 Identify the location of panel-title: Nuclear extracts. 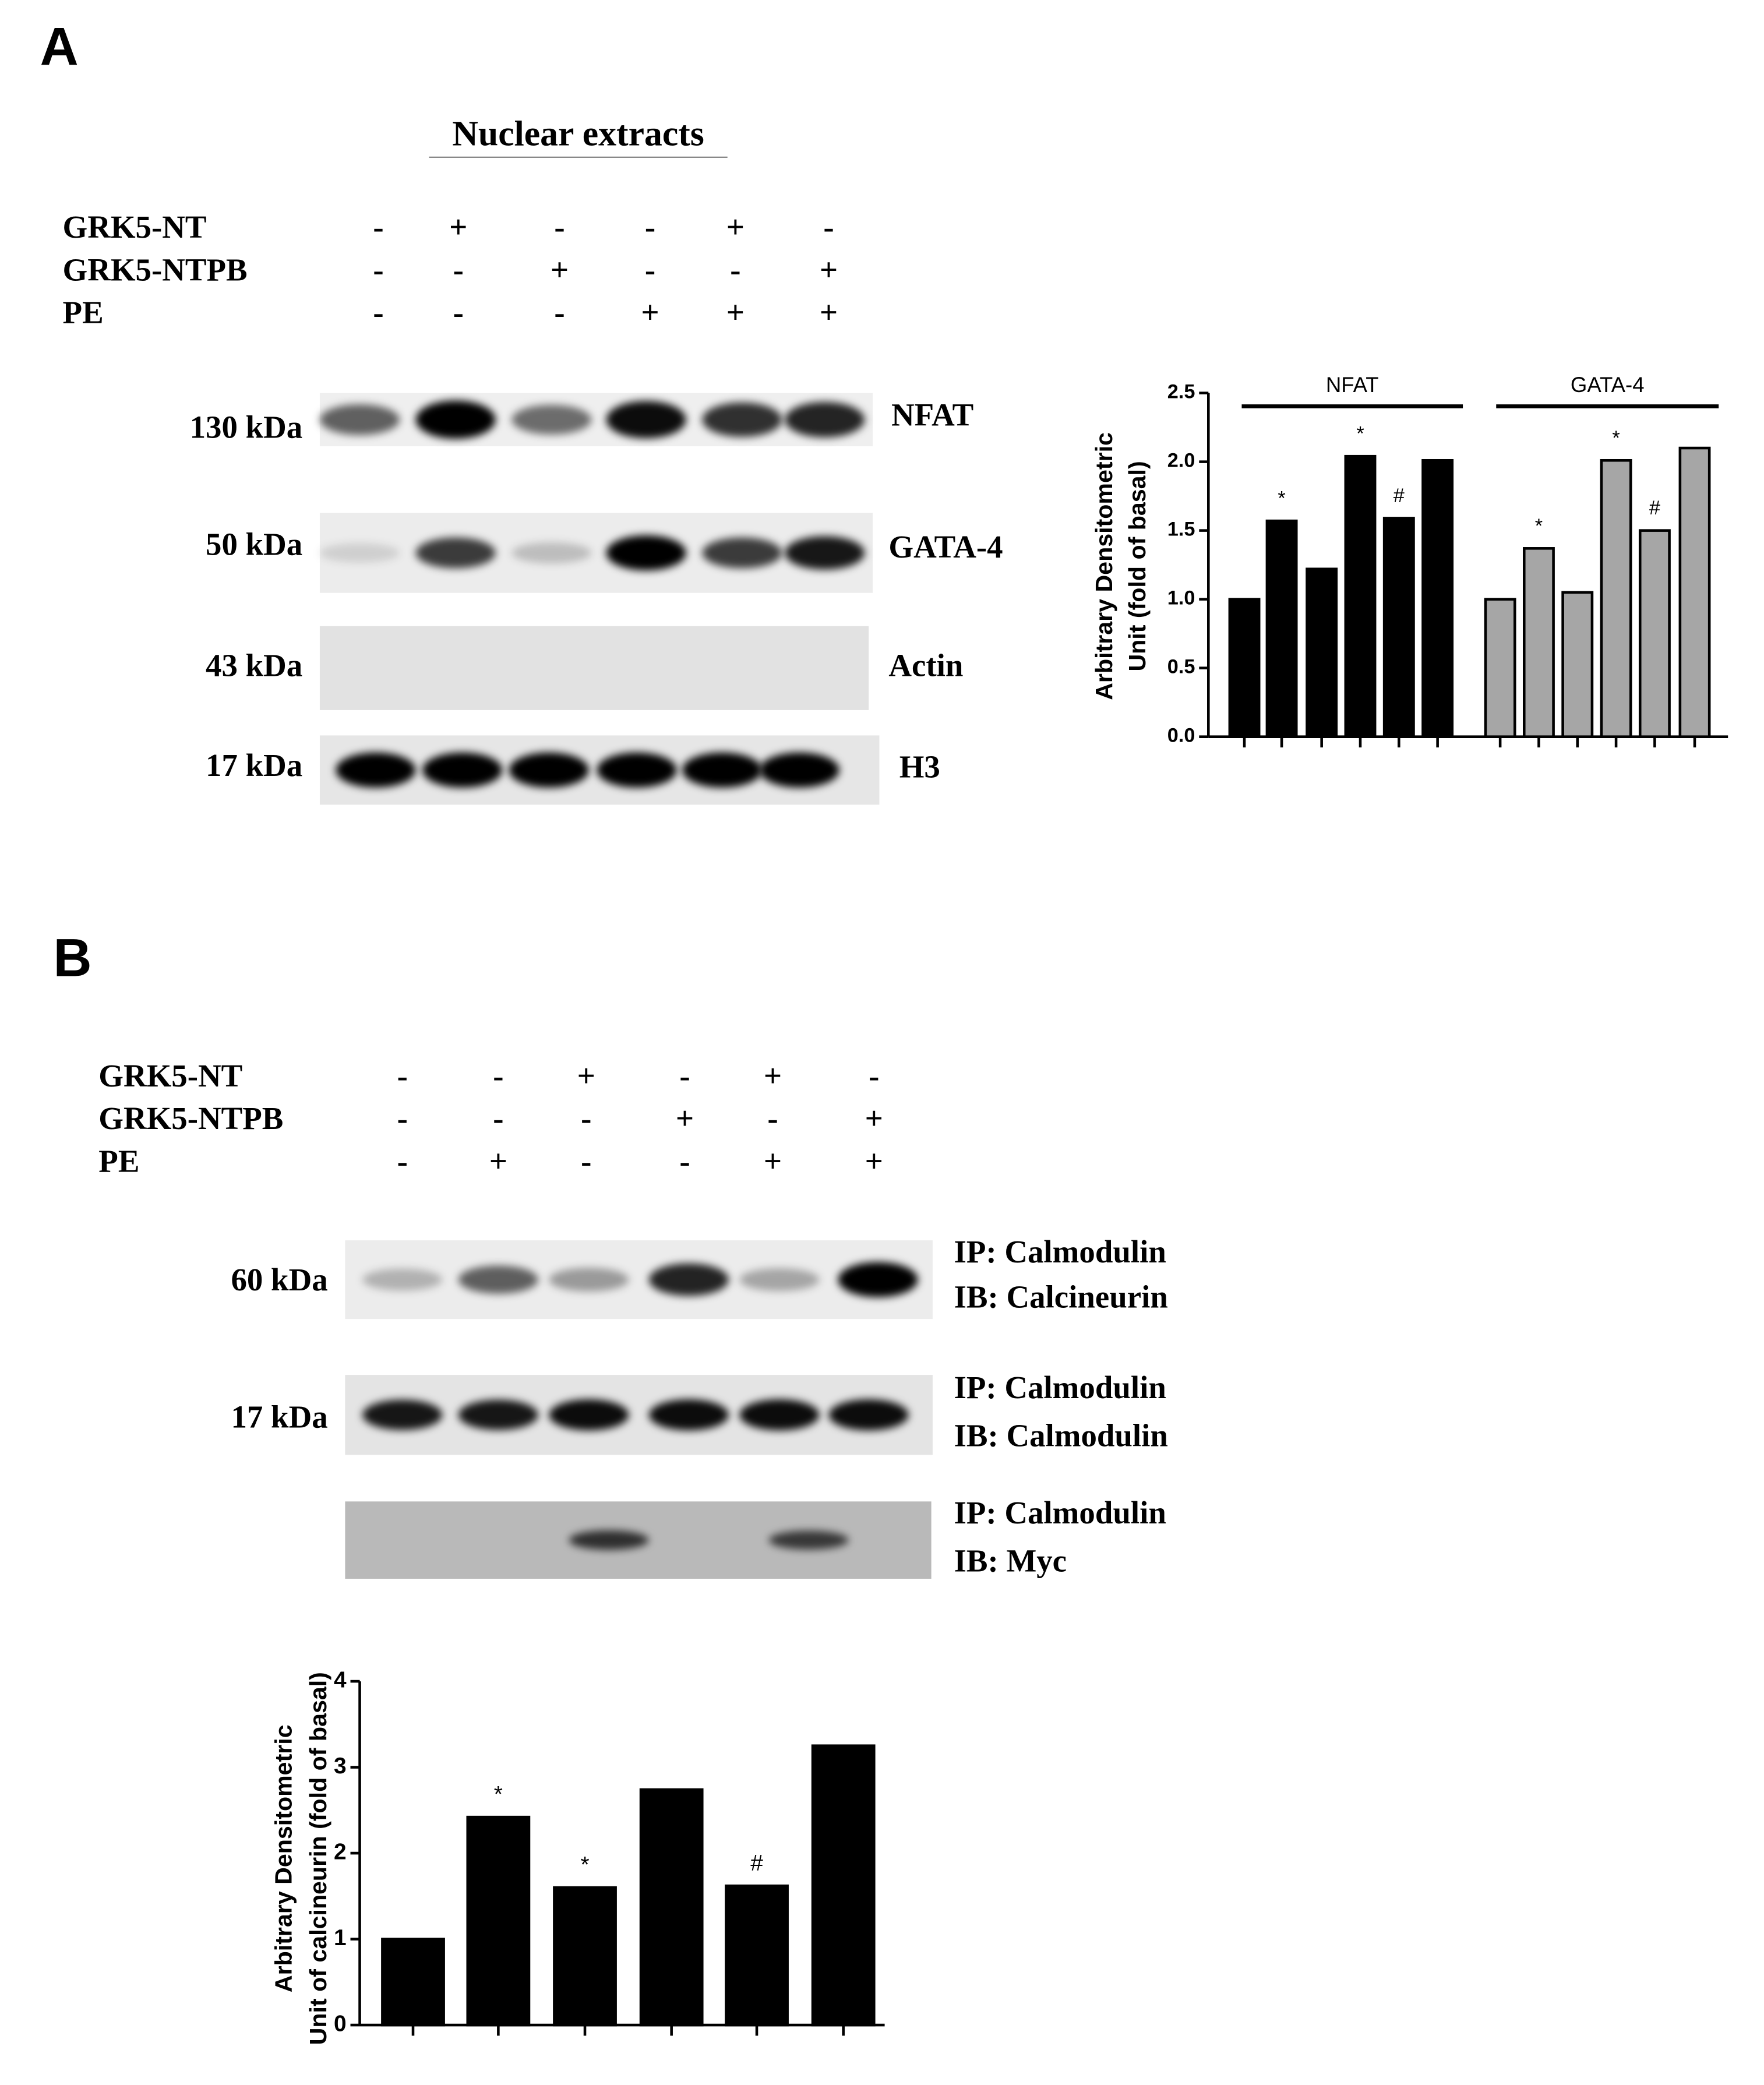
(578, 134).